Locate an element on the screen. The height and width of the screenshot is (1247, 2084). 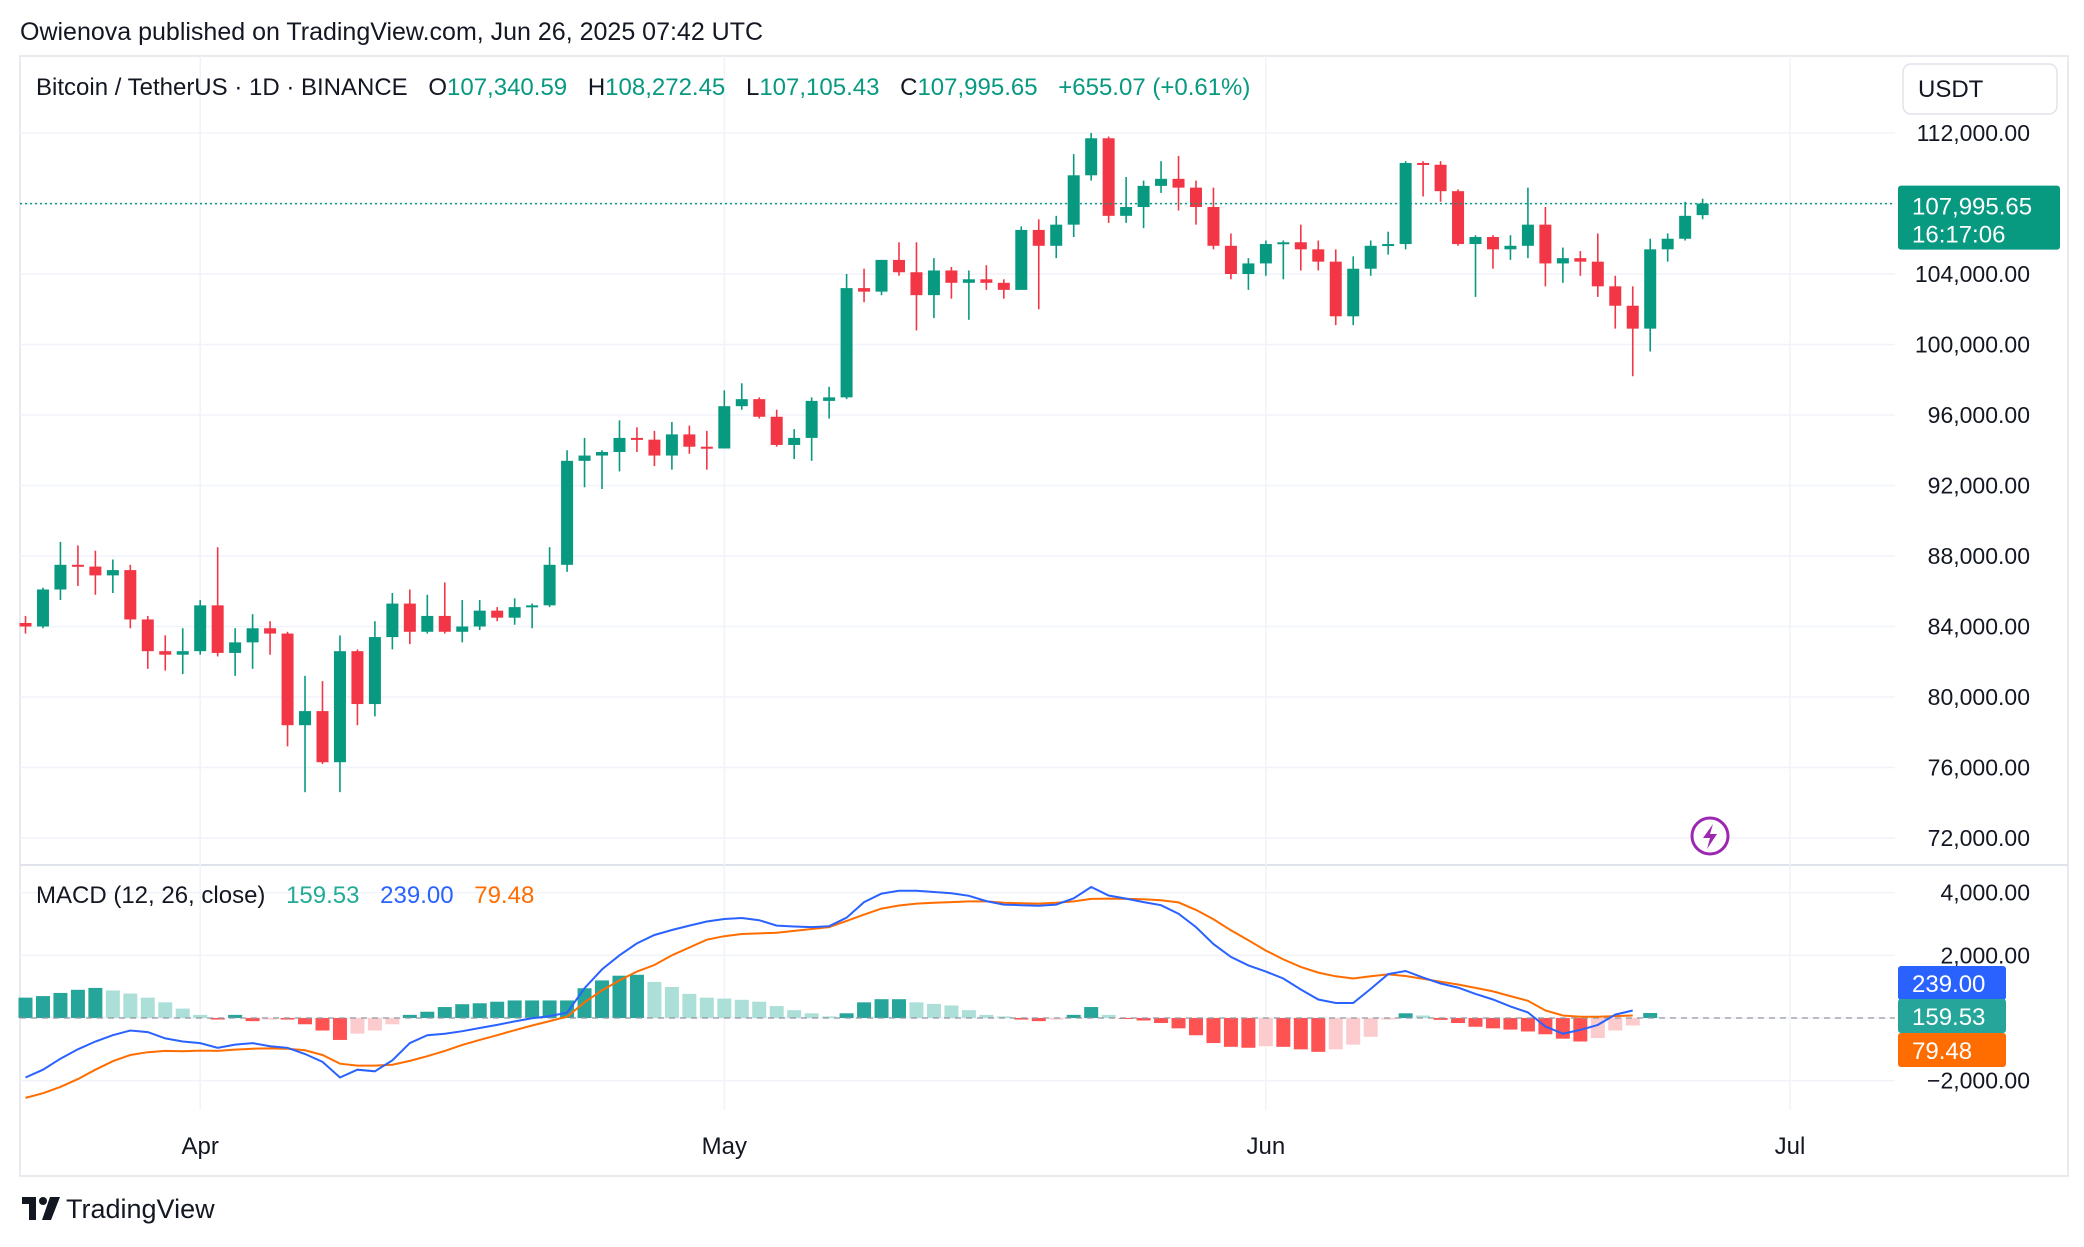
high-value: 108,272.45 is located at coordinates (665, 87).